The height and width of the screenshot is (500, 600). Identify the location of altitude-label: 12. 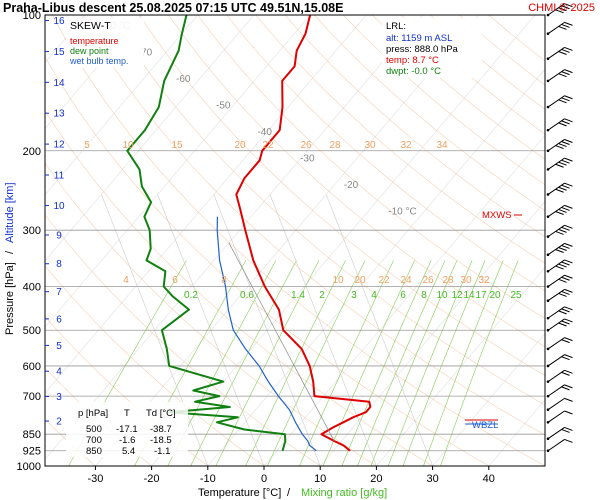
(59, 145).